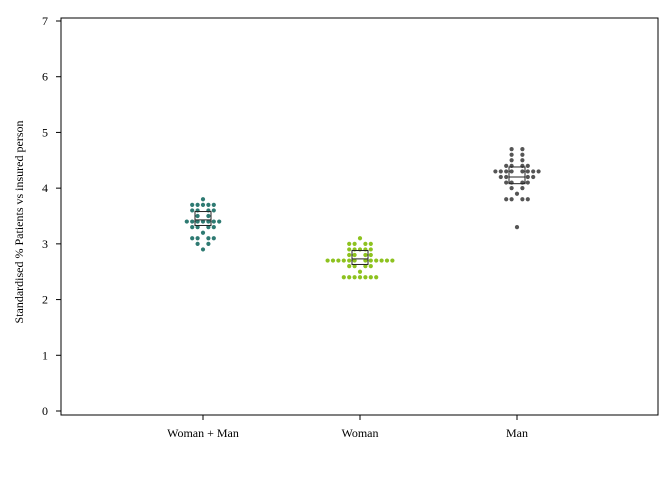  I want to click on y-tick-label: 2, so click(45, 300).